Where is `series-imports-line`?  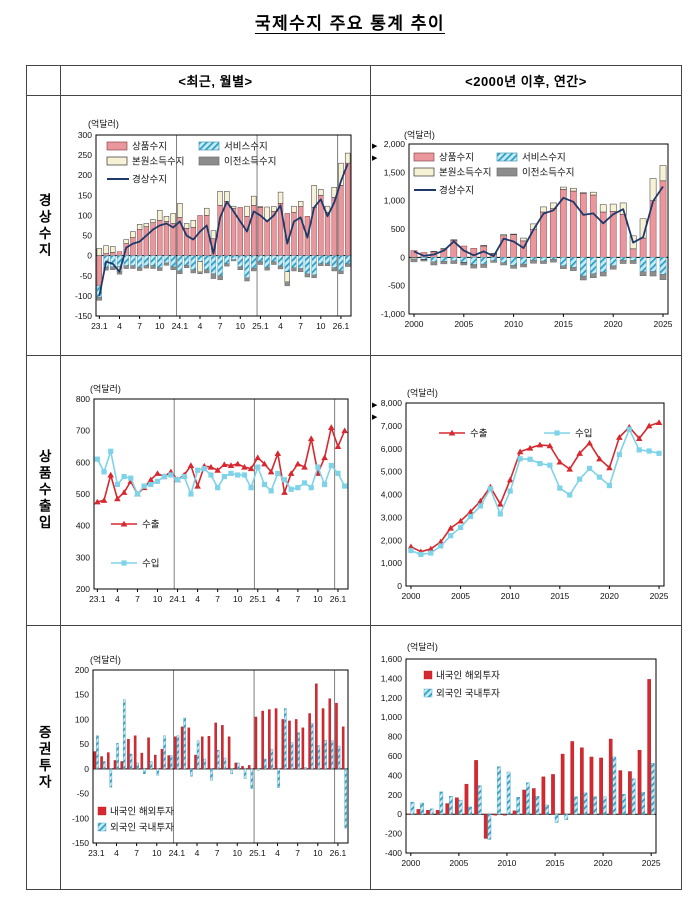 series-imports-line is located at coordinates (221, 472).